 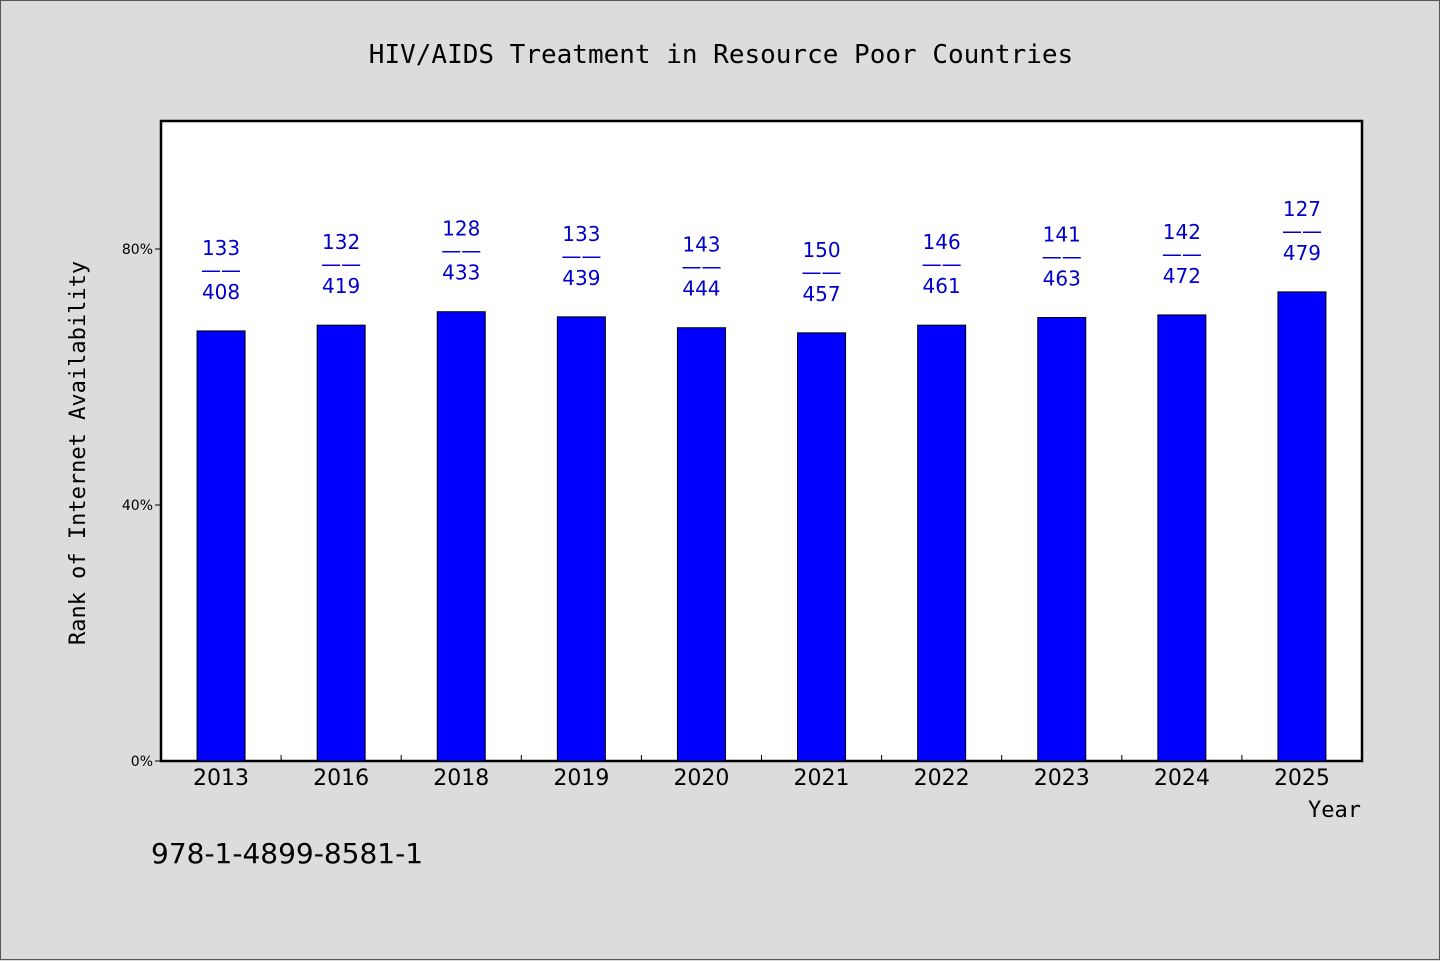 I want to click on data-label-bottom: 408, so click(x=221, y=292).